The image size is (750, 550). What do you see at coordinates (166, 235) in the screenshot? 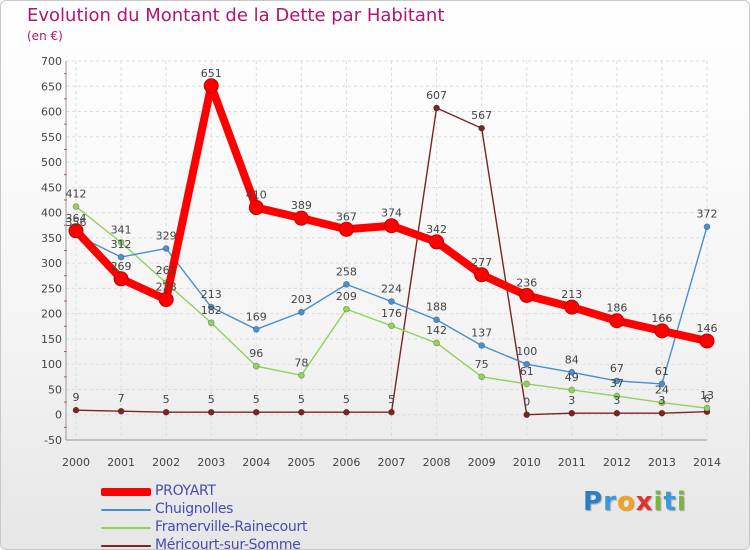
I see `data-label: 329` at bounding box center [166, 235].